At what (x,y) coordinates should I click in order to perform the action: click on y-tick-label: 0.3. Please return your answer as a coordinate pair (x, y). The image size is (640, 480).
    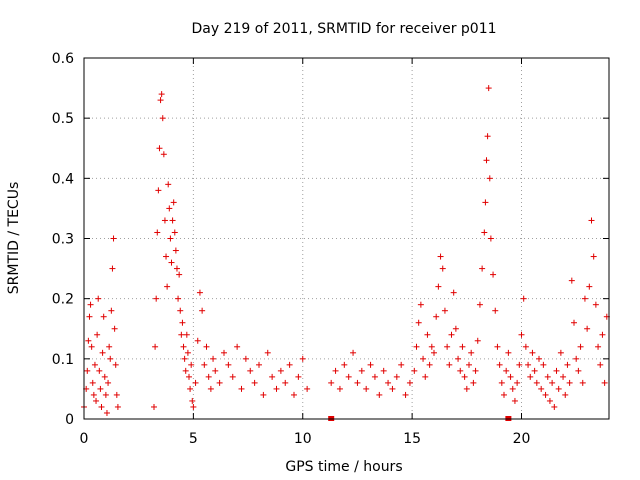
    Looking at the image, I should click on (63, 240).